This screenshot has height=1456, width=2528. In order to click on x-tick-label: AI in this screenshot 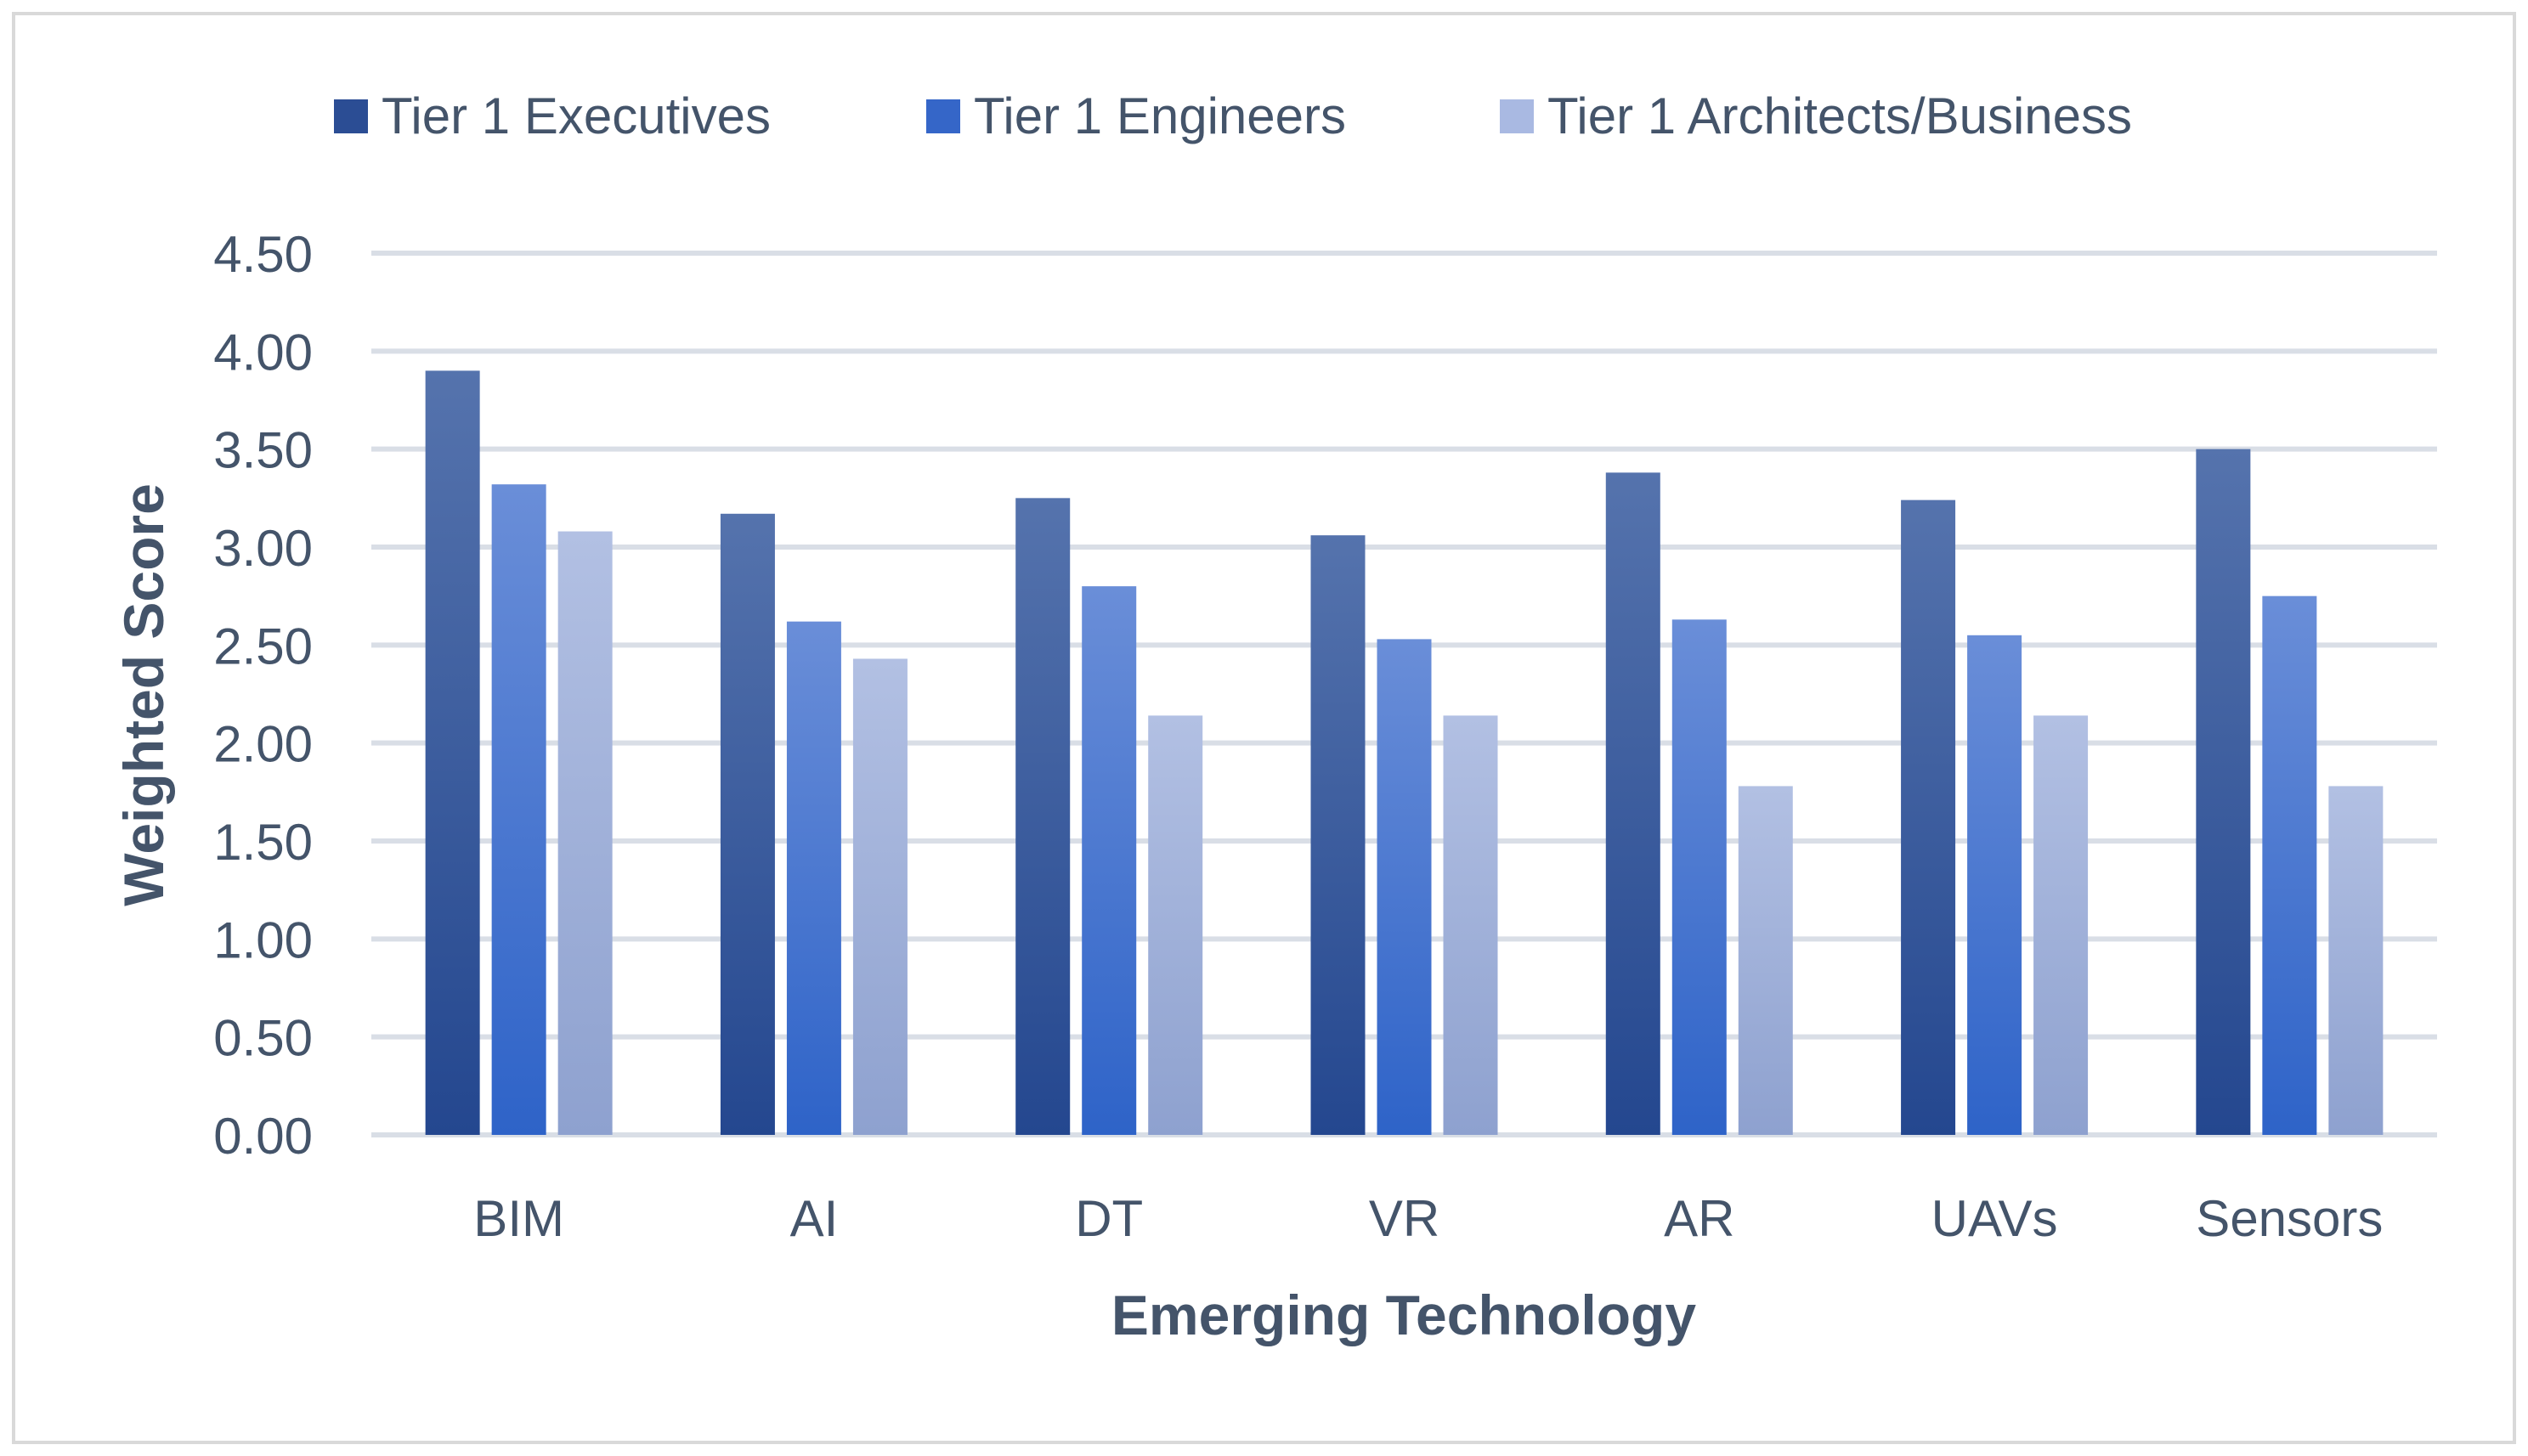, I will do `click(815, 1219)`.